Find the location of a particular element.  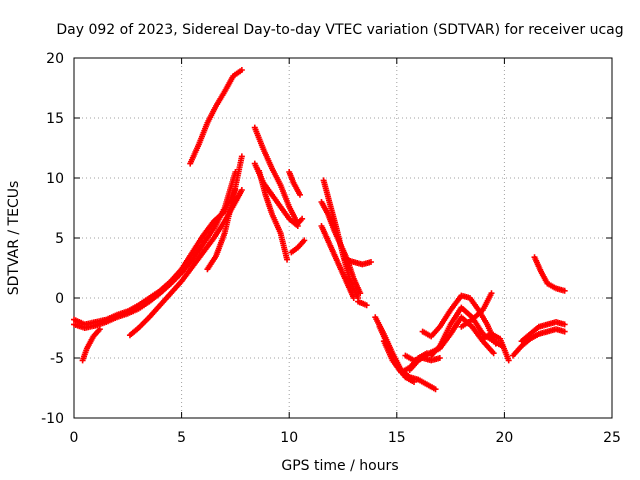

series-track-c is located at coordinates (91, 345).